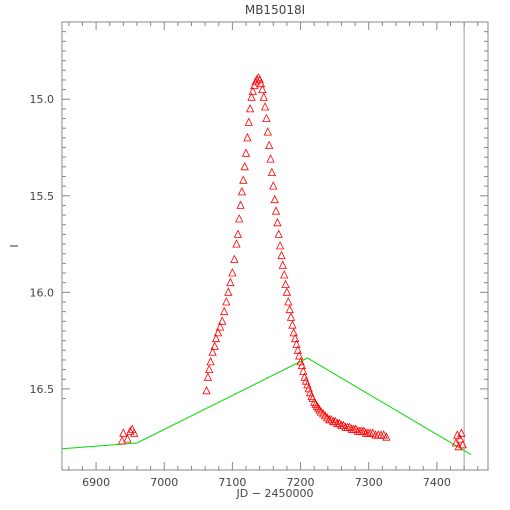 The height and width of the screenshot is (510, 510). What do you see at coordinates (42, 292) in the screenshot?
I see `y-tick-label: 16.0` at bounding box center [42, 292].